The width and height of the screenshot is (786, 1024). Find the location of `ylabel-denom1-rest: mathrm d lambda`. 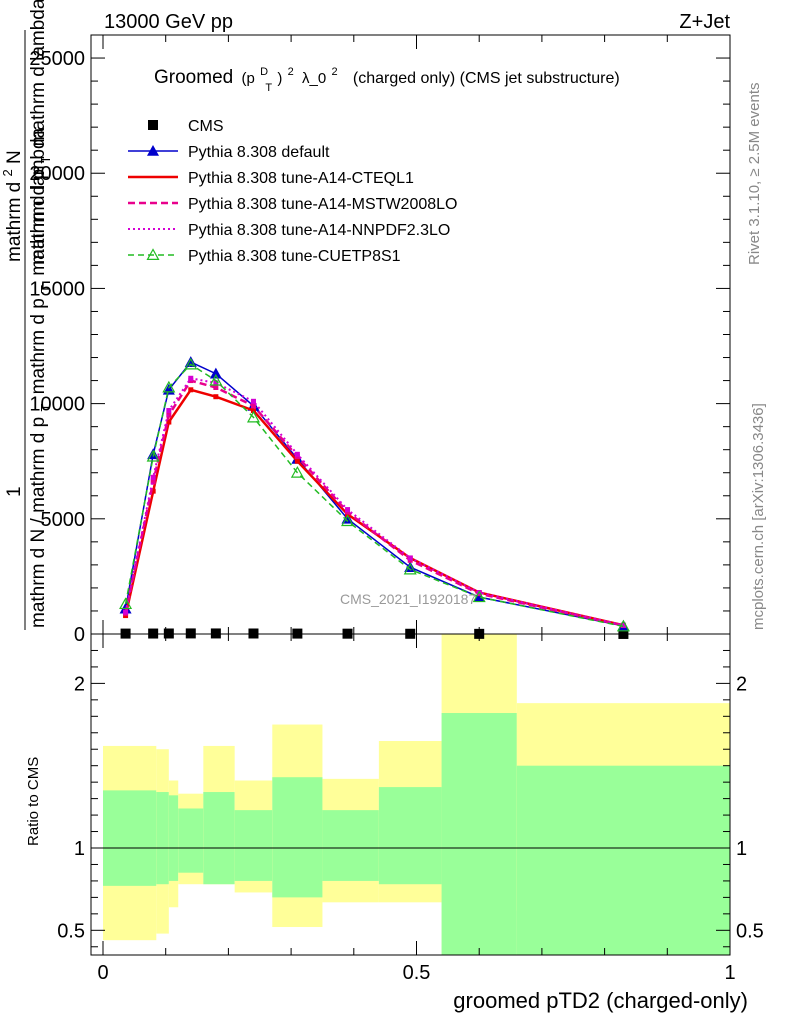

ylabel-denom1-rest: mathrm d lambda is located at coordinates (38, 73).